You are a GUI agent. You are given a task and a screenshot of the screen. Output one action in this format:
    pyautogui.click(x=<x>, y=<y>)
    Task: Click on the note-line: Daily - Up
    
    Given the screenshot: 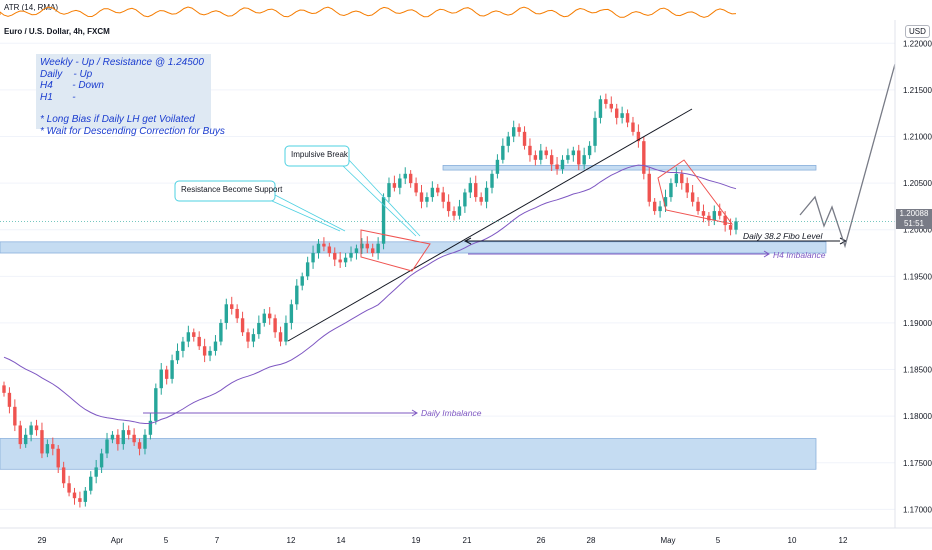 What is the action you would take?
    pyautogui.click(x=66, y=74)
    